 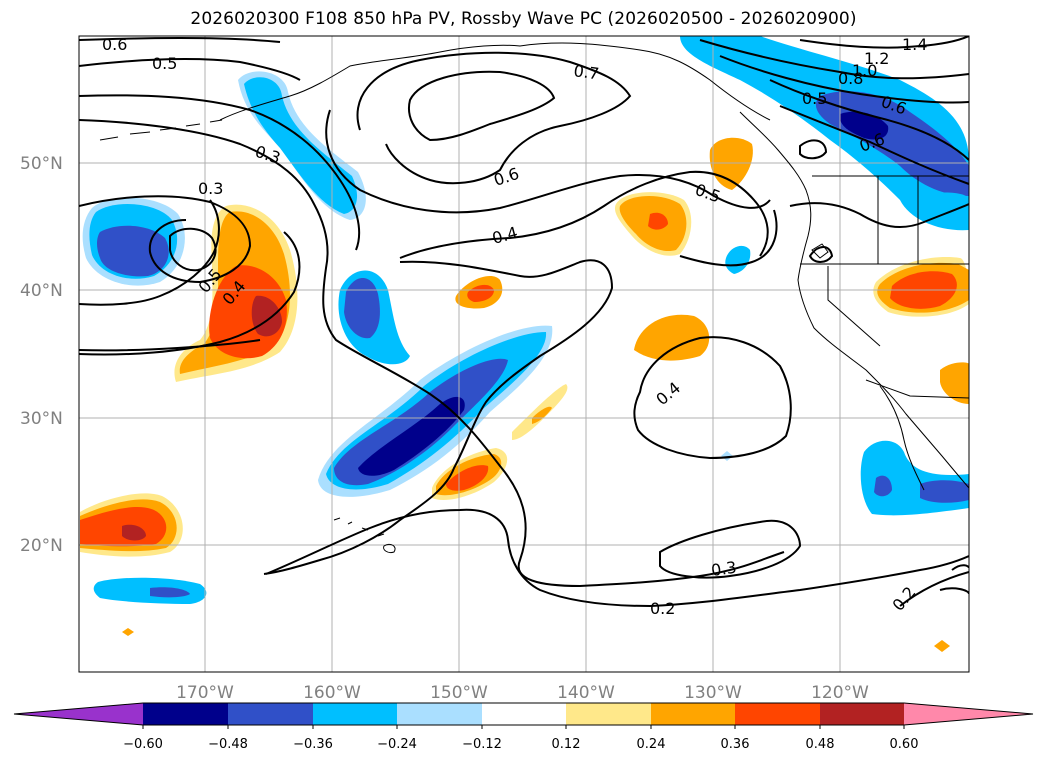 I want to click on contour-ne-e, so click(x=884, y=42).